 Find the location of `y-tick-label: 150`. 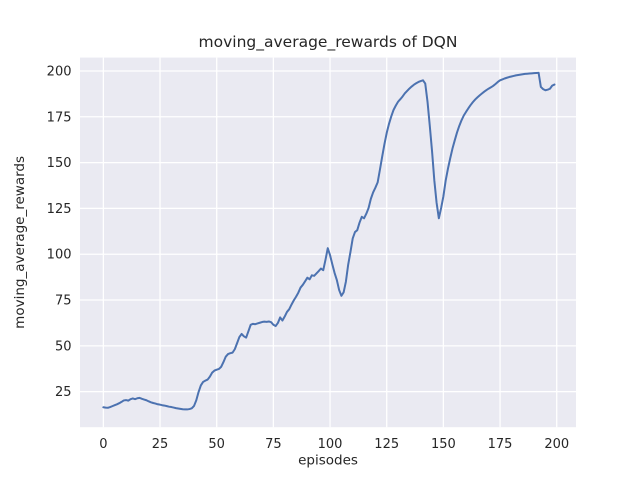

y-tick-label: 150 is located at coordinates (59, 163).